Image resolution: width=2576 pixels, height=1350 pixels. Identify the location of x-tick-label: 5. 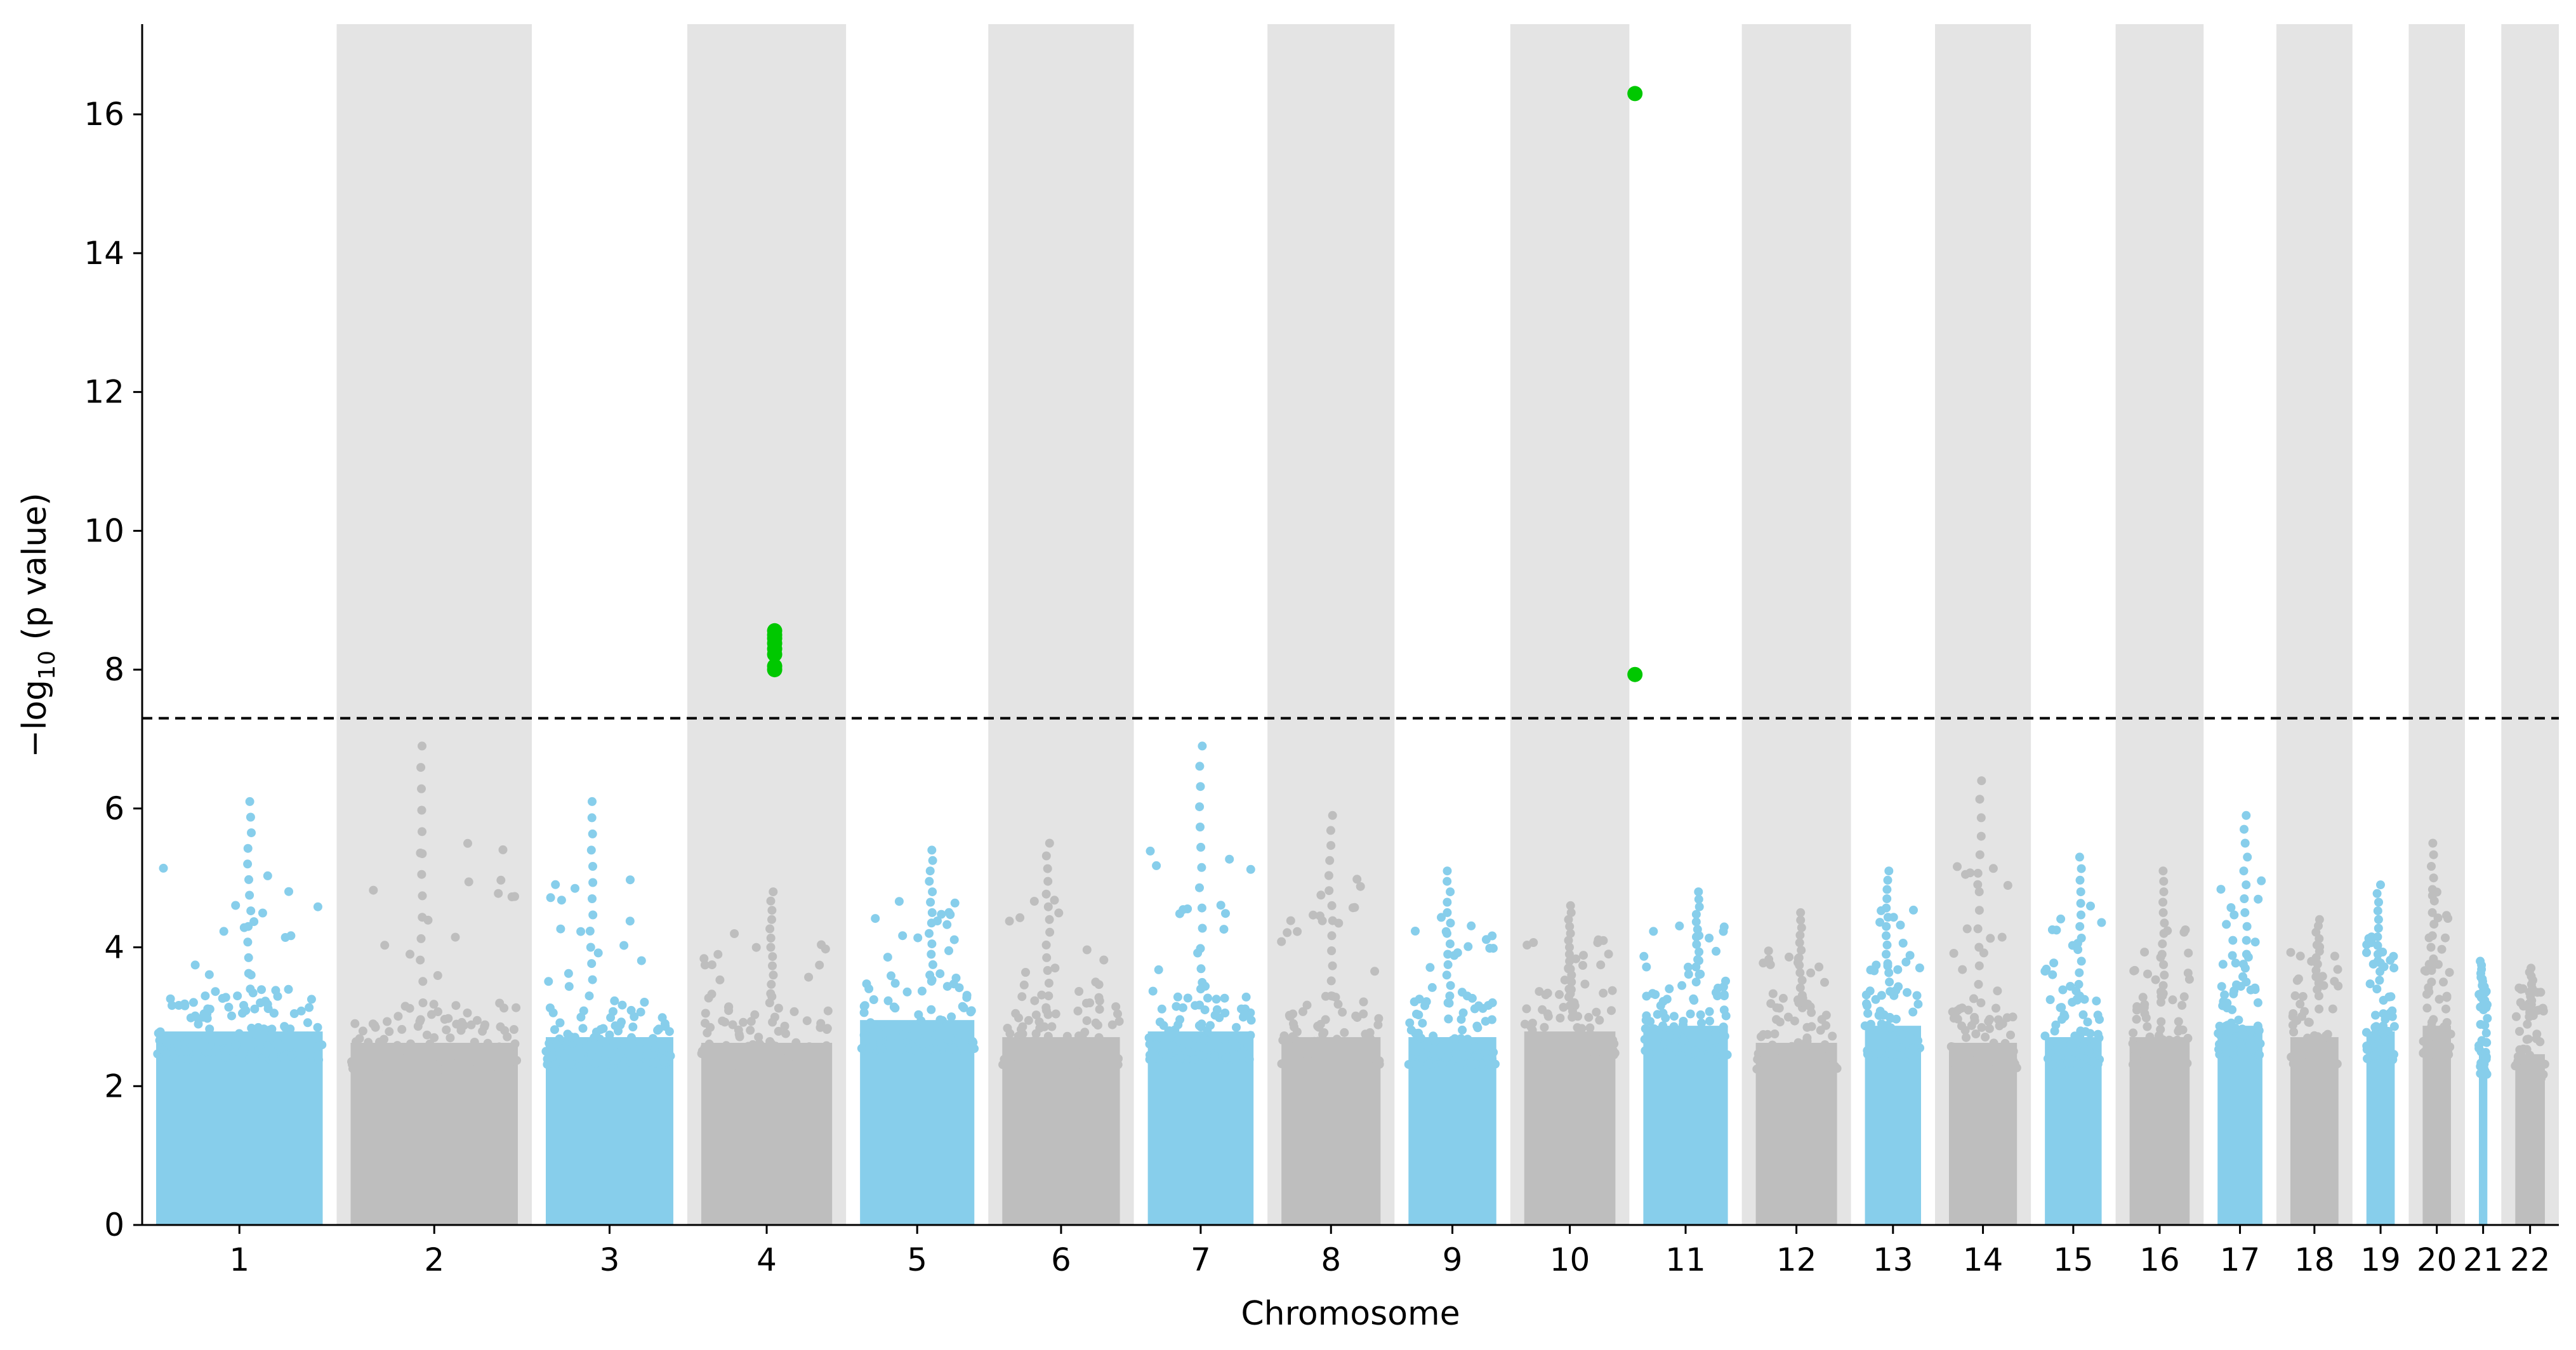
(917, 1259).